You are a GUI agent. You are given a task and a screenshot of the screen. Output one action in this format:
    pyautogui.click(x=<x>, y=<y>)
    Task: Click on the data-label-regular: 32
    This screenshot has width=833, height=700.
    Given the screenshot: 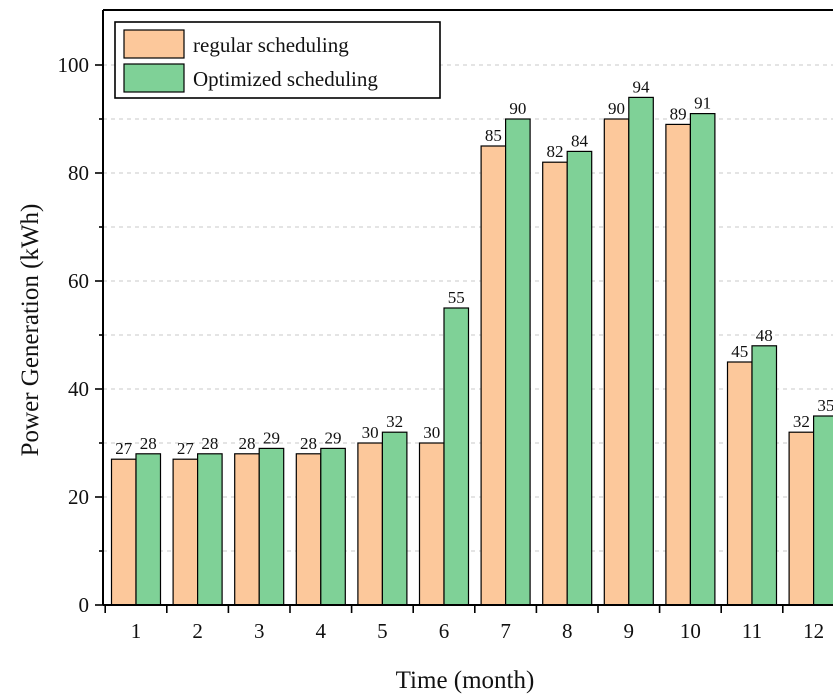 What is the action you would take?
    pyautogui.click(x=801, y=421)
    